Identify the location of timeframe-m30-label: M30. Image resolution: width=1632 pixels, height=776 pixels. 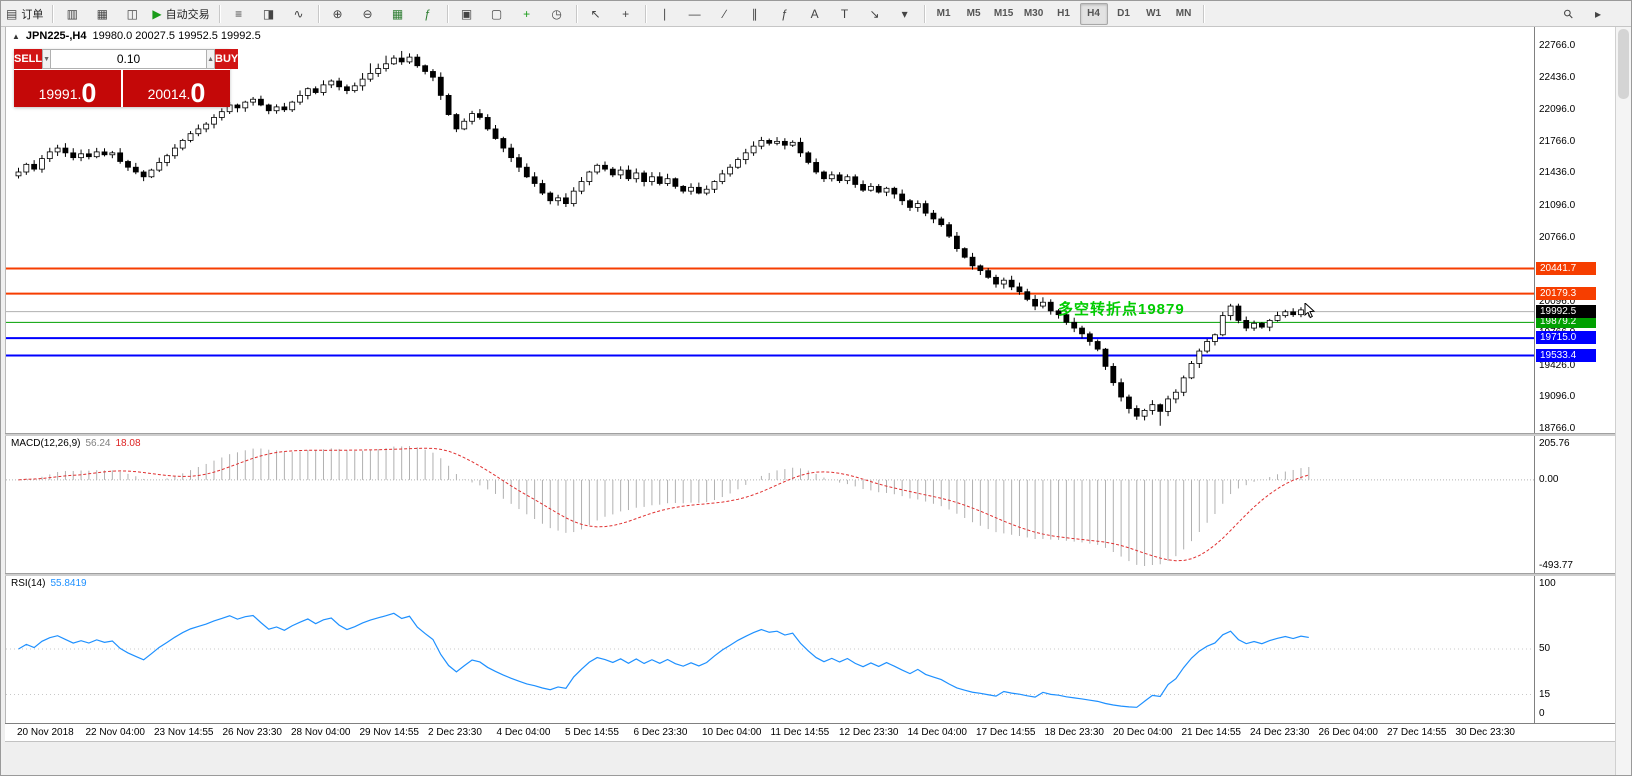
(1033, 13).